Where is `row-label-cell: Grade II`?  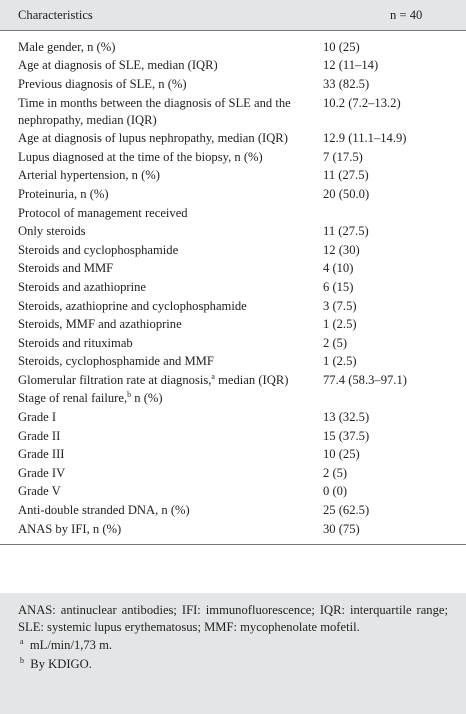
row-label-cell: Grade II is located at coordinates (158, 436).